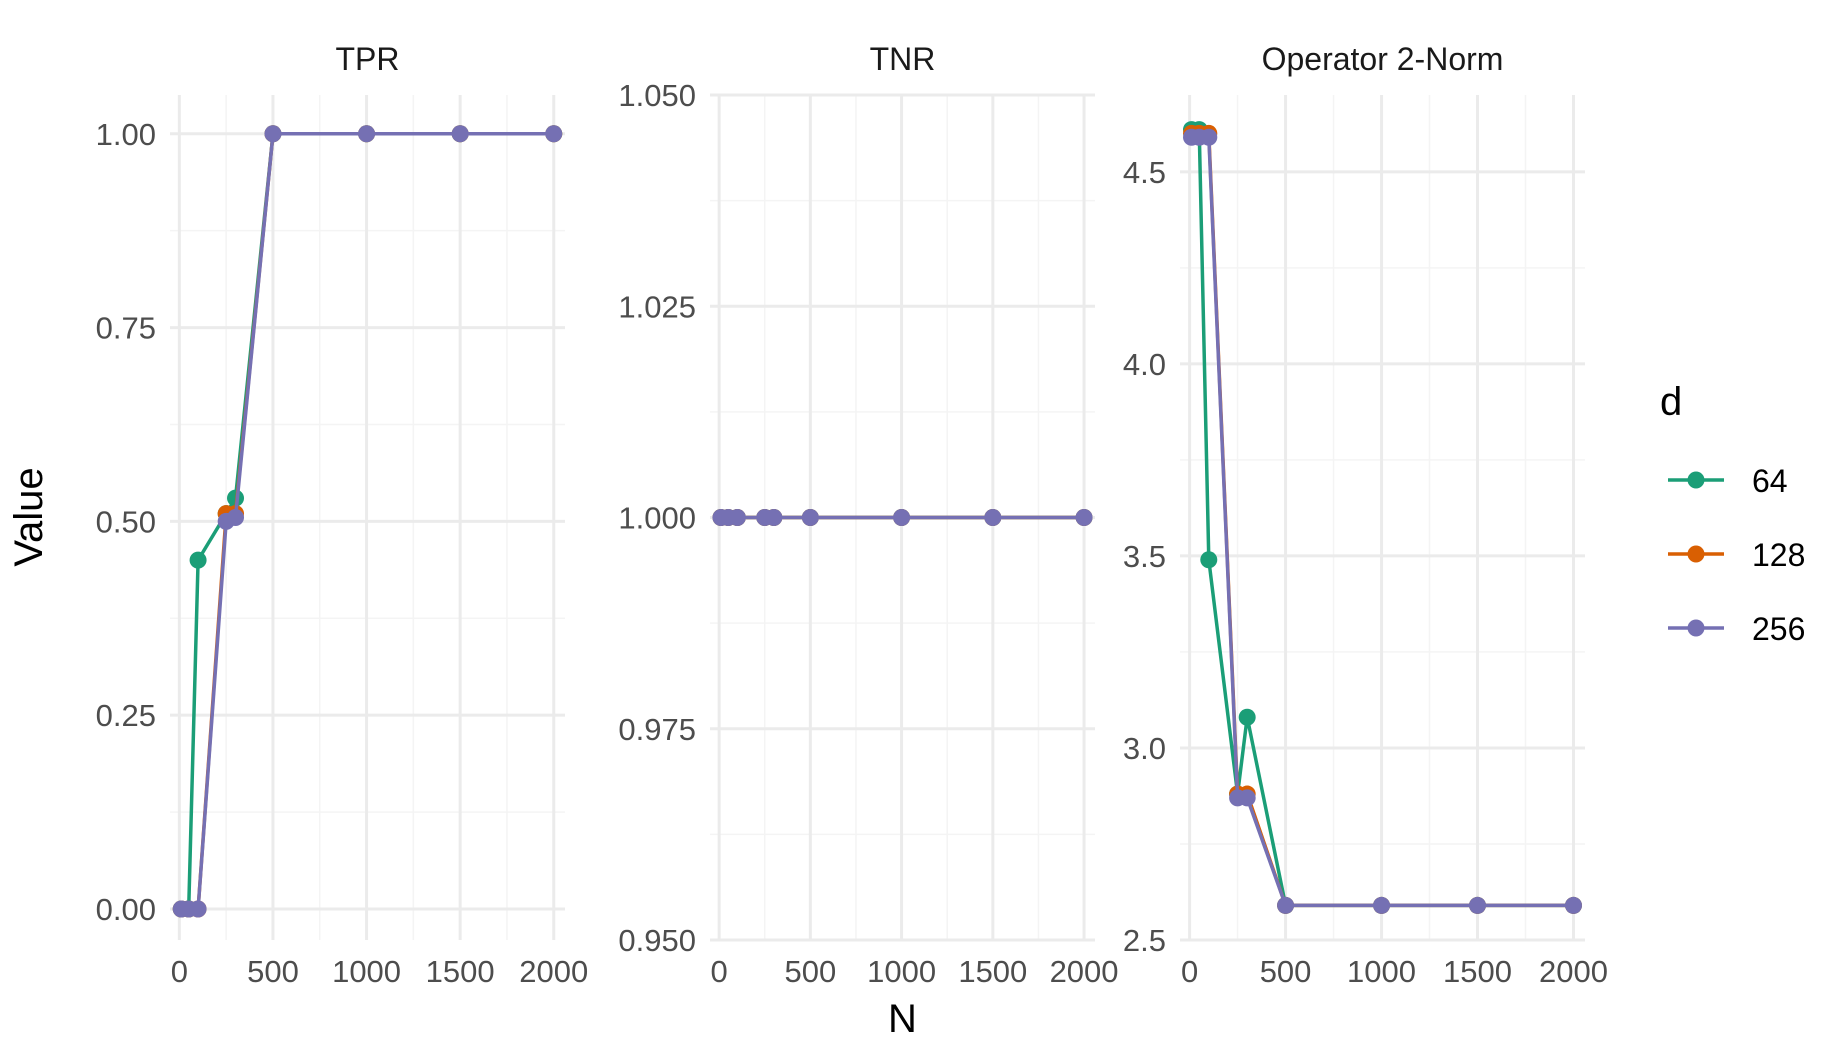 The width and height of the screenshot is (1837, 1064). What do you see at coordinates (368, 59) in the screenshot?
I see `facet-title: TPR` at bounding box center [368, 59].